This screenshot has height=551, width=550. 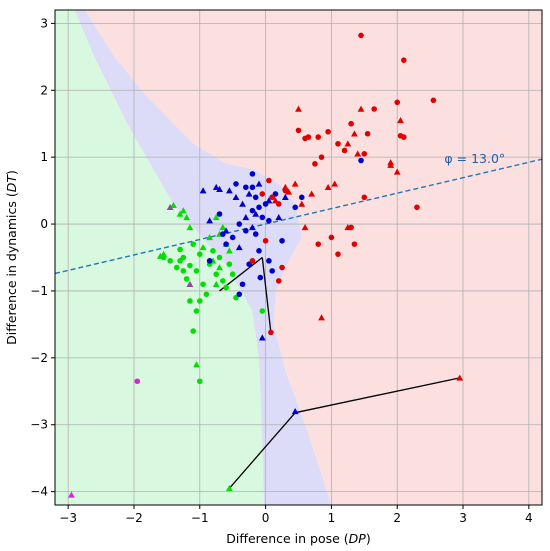 What do you see at coordinates (68, 518) in the screenshot?
I see `x-tick-label: −3` at bounding box center [68, 518].